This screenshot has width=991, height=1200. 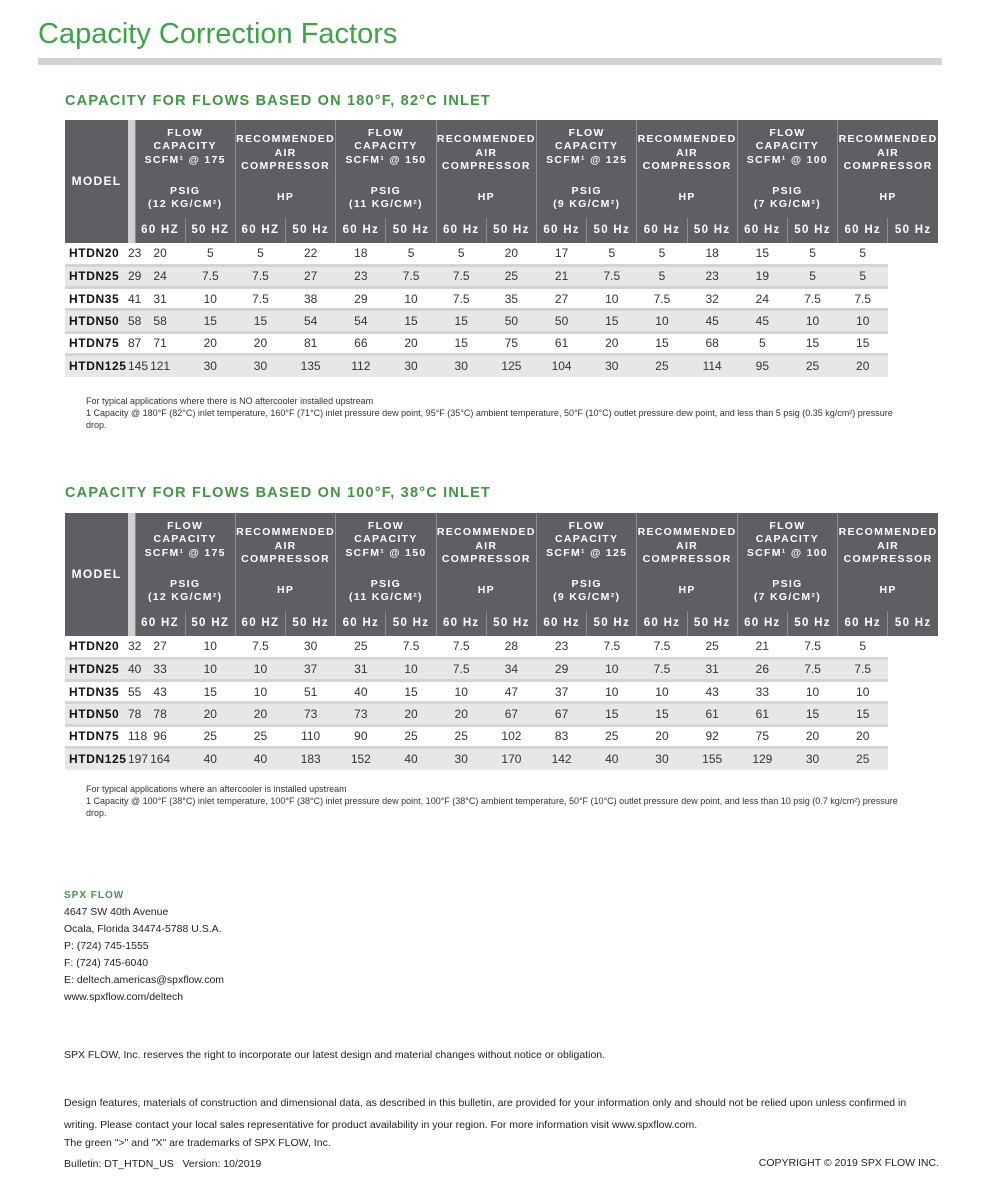 I want to click on phone: P: (724) 745-1555, so click(x=106, y=946).